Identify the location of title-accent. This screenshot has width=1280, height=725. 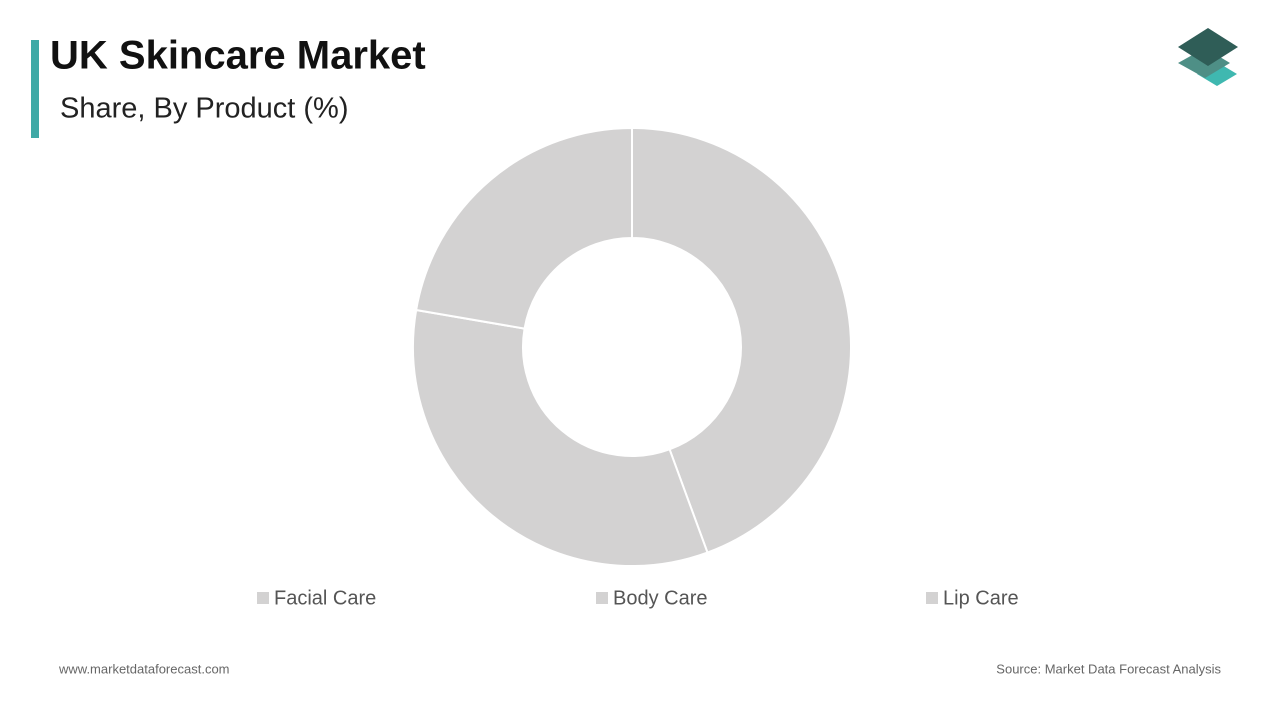
(35, 89).